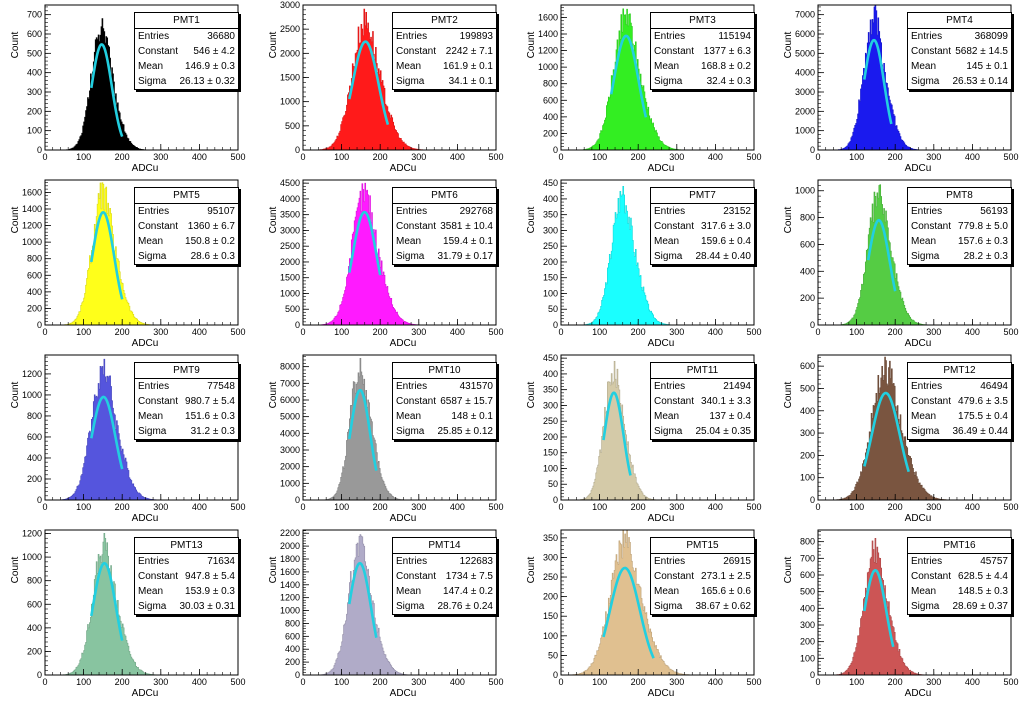 Image resolution: width=1025 pixels, height=702 pixels. What do you see at coordinates (726, 66) in the screenshot?
I see `stats-value: 168.8 ± 0.2` at bounding box center [726, 66].